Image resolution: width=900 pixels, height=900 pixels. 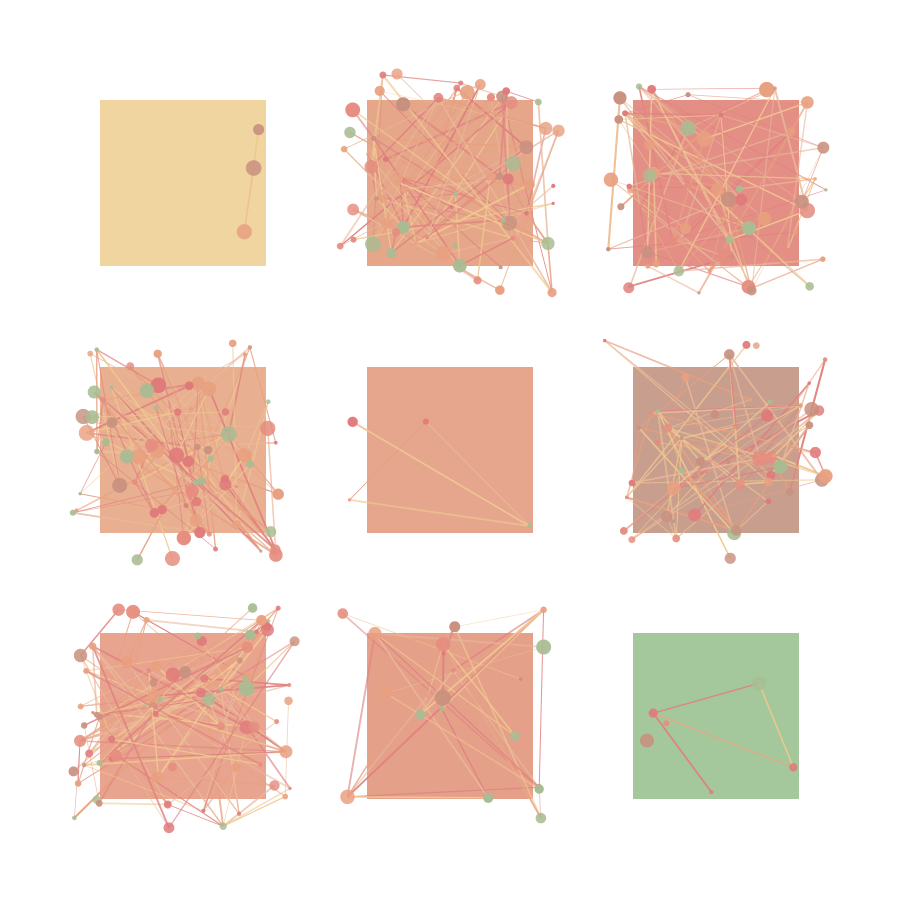 I want to click on panel-r1c3, so click(x=716, y=188).